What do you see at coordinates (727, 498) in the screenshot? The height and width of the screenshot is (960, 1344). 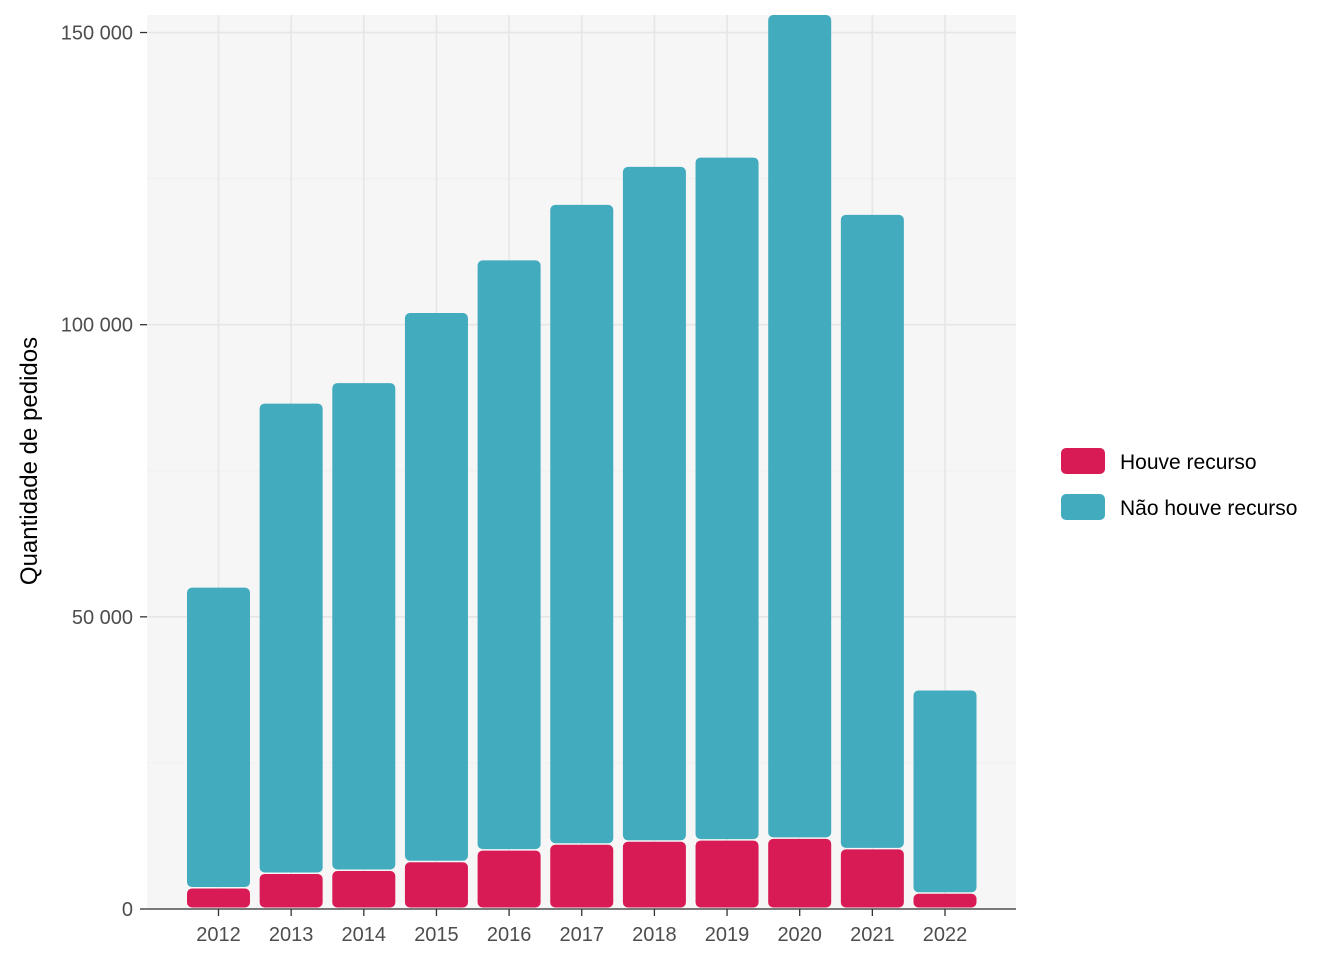 I see `bar-nao-houve-recurso-2019` at bounding box center [727, 498].